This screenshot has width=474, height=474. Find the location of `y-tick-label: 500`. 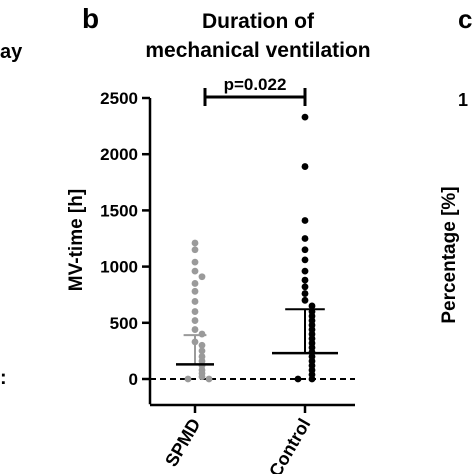

y-tick-label: 500 is located at coordinates (124, 323).